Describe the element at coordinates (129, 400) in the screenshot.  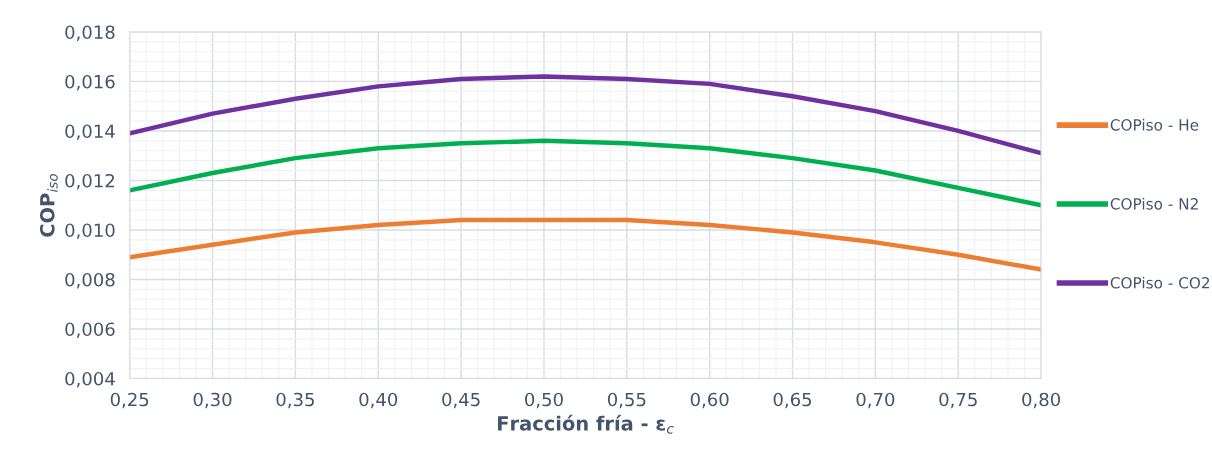
I see `x-tick-label: 0,25` at that location.